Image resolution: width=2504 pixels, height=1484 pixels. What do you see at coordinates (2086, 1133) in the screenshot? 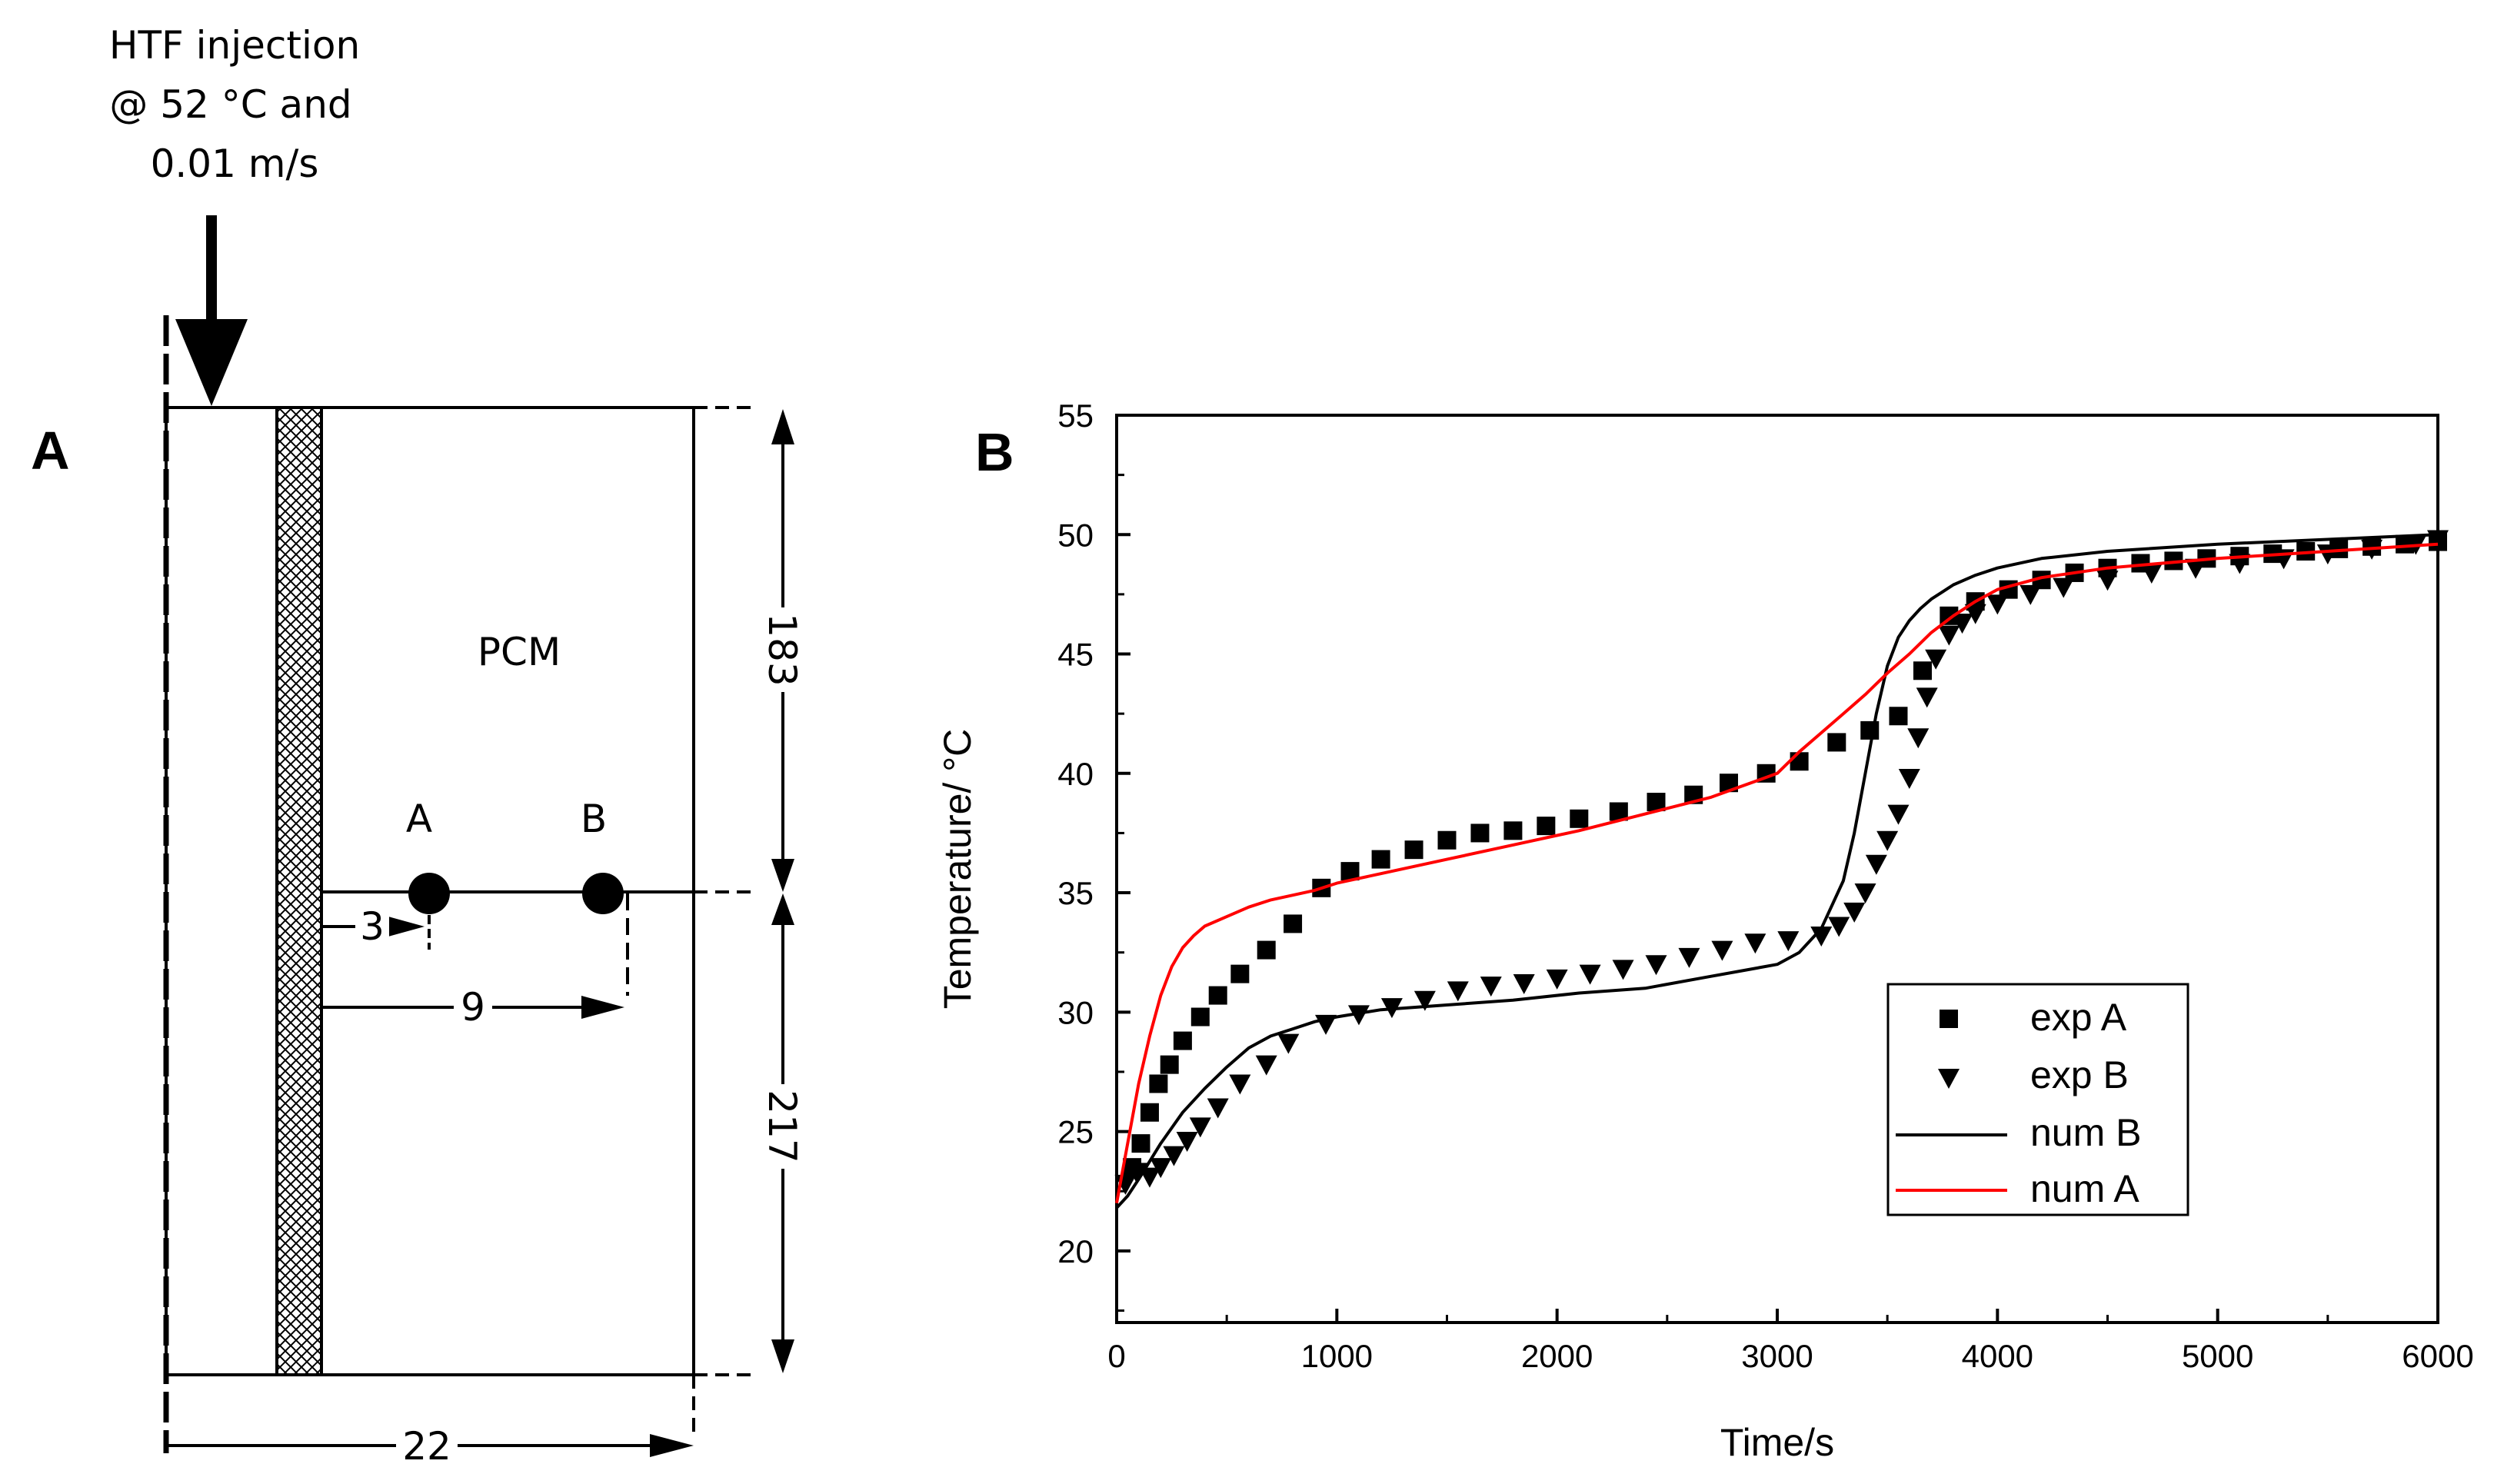
I see `legend-label-num-b: num B` at bounding box center [2086, 1133].